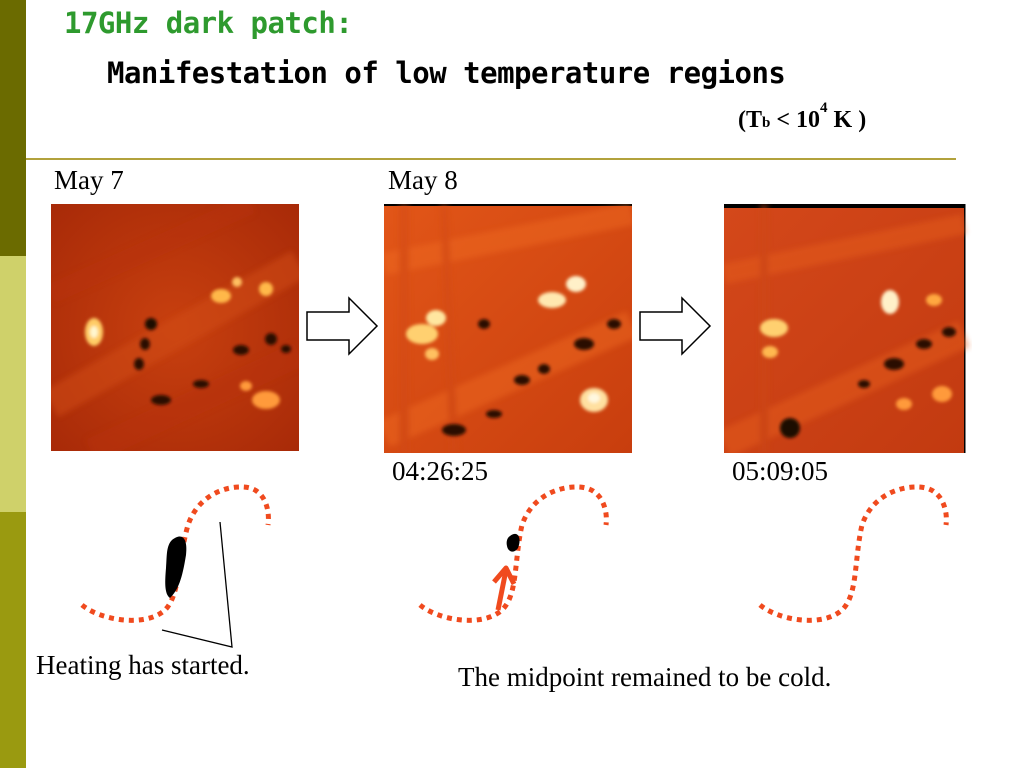 The height and width of the screenshot is (768, 1024). Describe the element at coordinates (645, 677) in the screenshot. I see `caption-midpoint-cold: The midpoint remained to be cold.` at that location.